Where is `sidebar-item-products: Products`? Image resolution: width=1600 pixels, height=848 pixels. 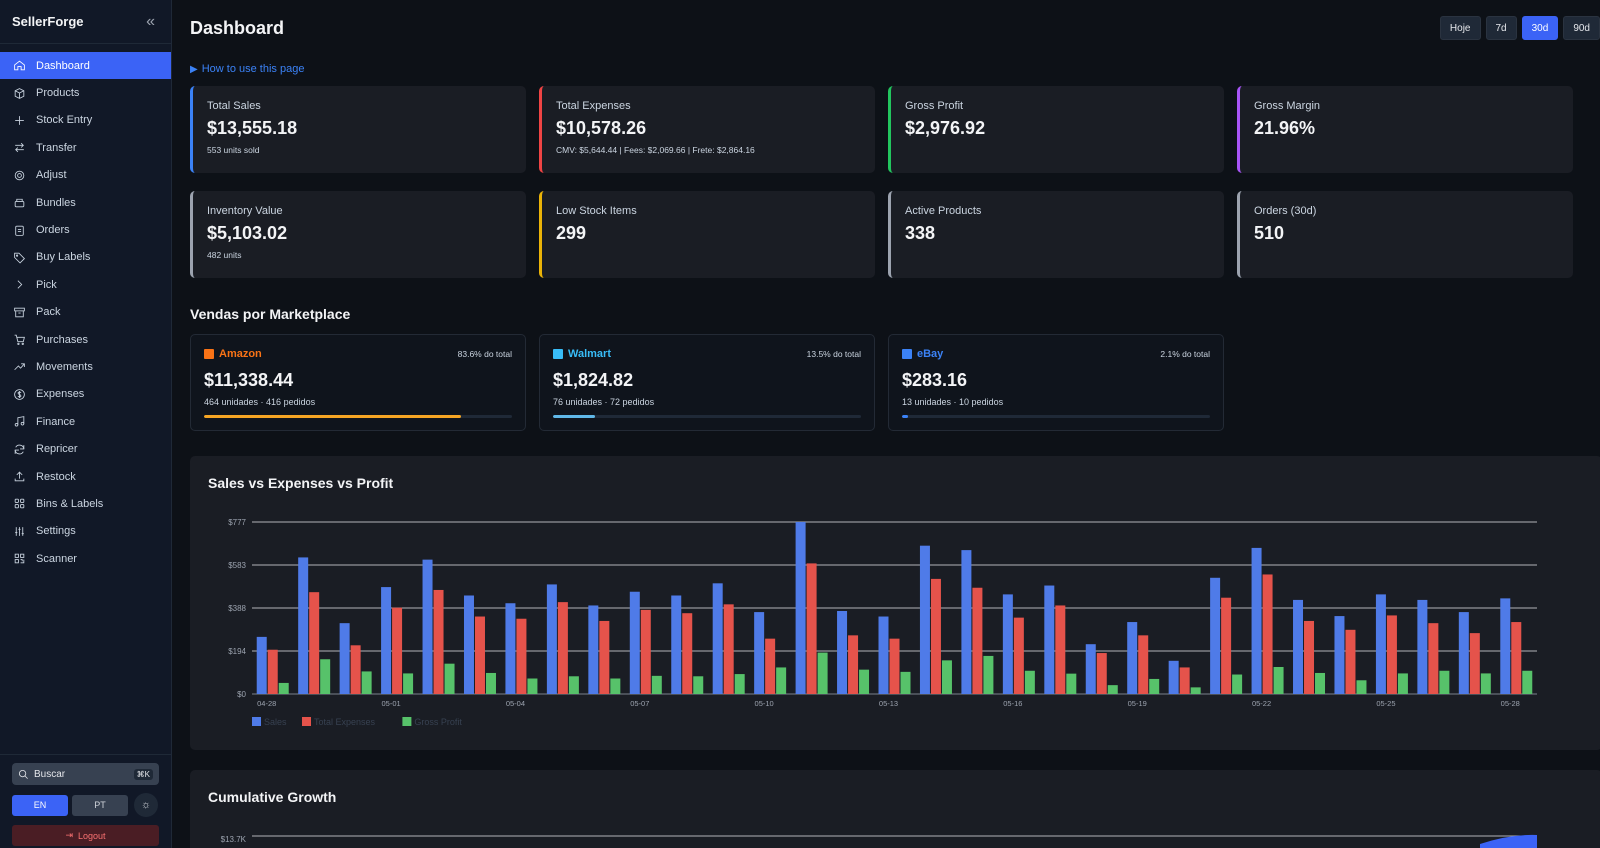 sidebar-item-products: Products is located at coordinates (85, 92).